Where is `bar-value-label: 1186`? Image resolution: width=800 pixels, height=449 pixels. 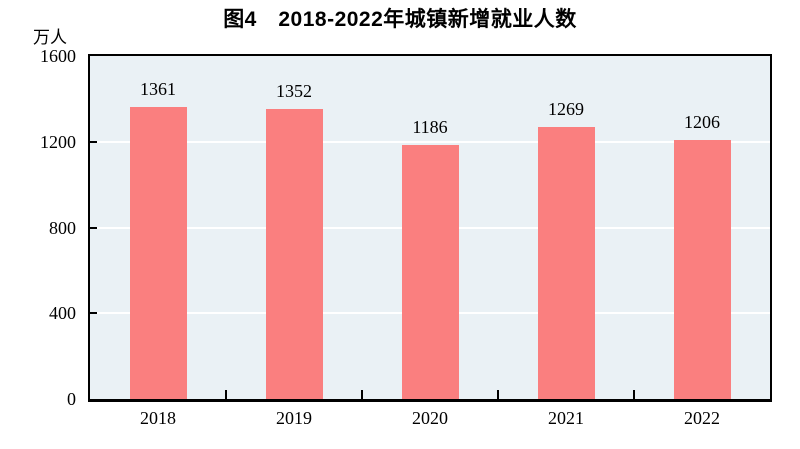
bar-value-label: 1186 is located at coordinates (430, 126).